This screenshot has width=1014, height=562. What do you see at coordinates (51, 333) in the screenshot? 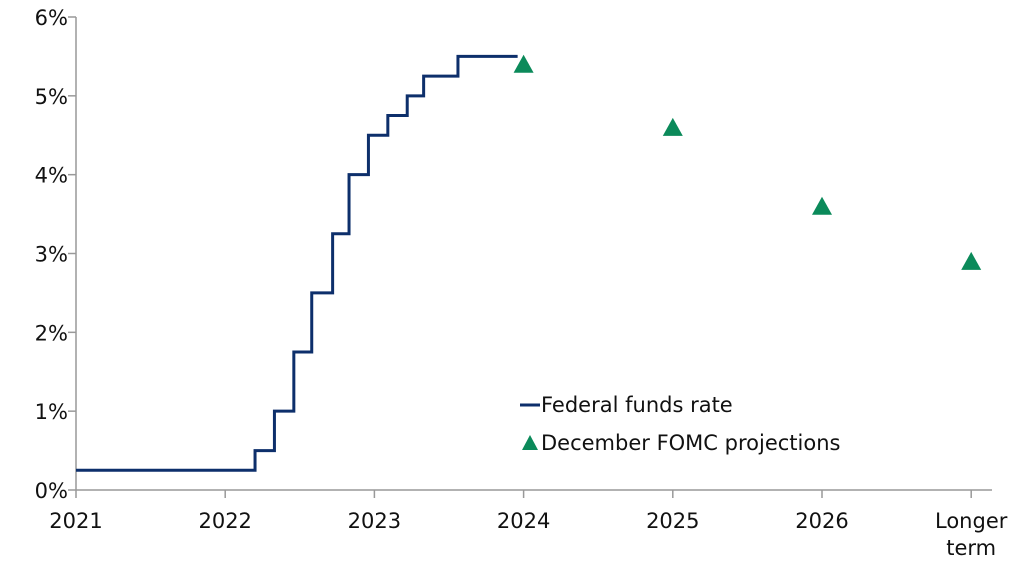
I see `y-tick-label: 2%` at bounding box center [51, 333].